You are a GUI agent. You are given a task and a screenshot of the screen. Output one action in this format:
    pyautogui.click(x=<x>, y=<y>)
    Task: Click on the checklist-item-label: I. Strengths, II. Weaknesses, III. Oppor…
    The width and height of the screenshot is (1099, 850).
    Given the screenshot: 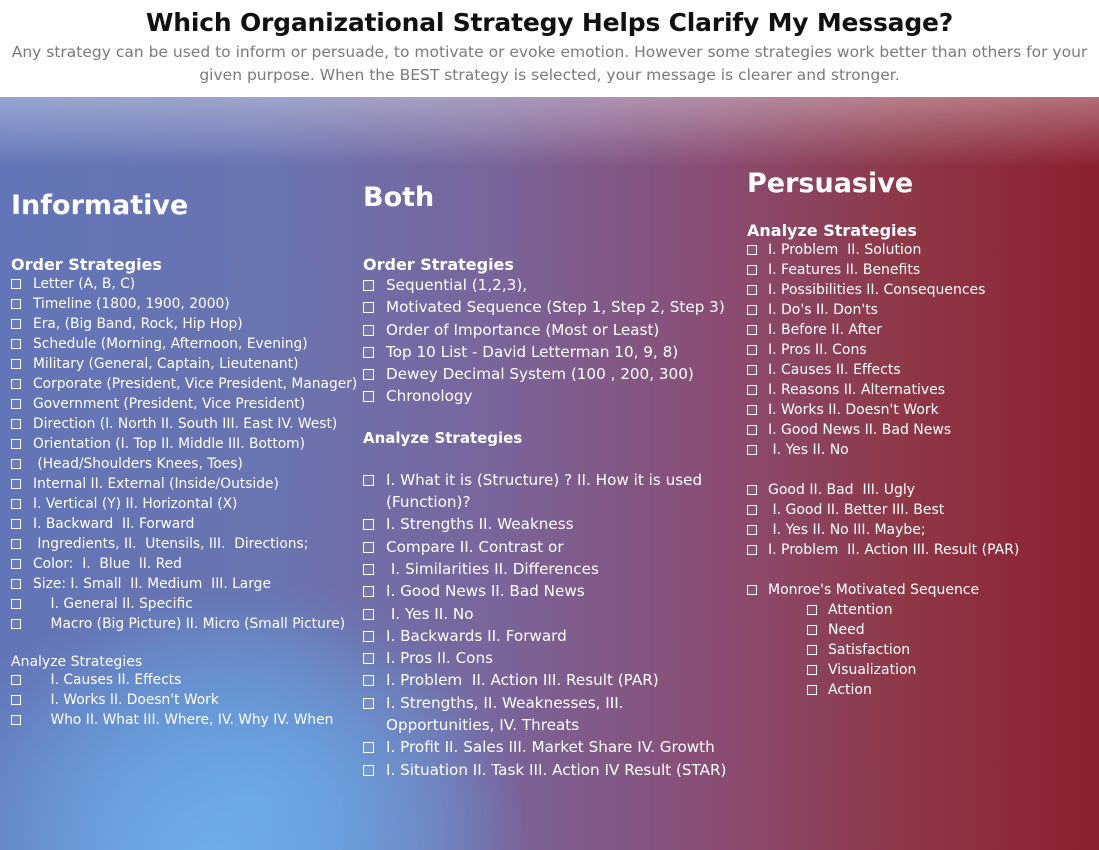 What is the action you would take?
    pyautogui.click(x=507, y=714)
    